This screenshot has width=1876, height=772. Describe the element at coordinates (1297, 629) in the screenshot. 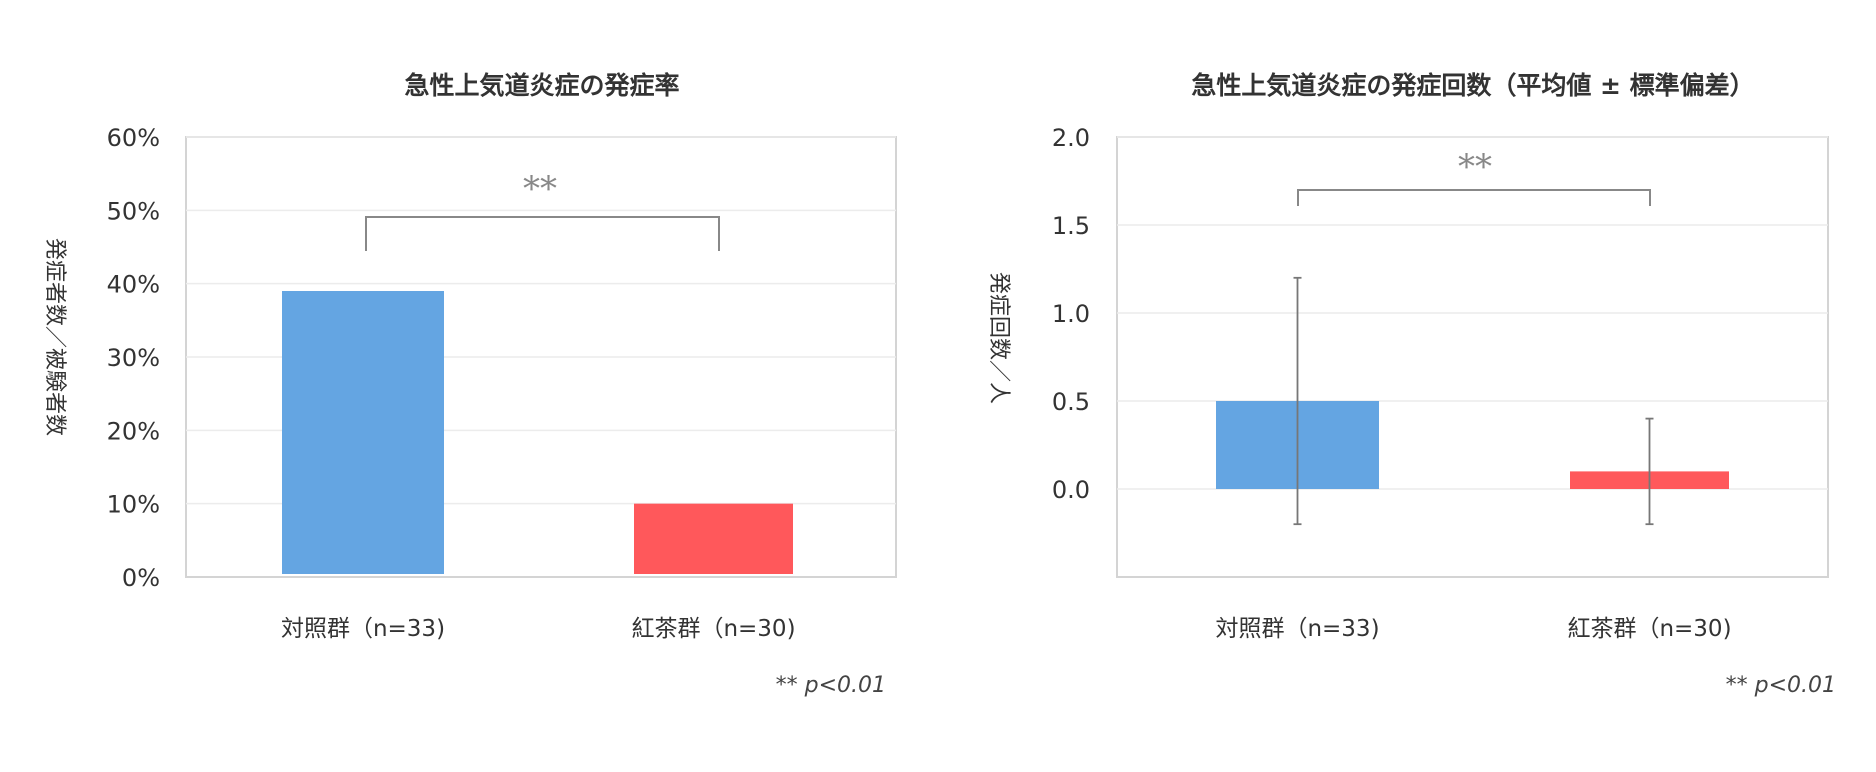

I see `chart-2-category-label: 対照群（n=33)` at that location.